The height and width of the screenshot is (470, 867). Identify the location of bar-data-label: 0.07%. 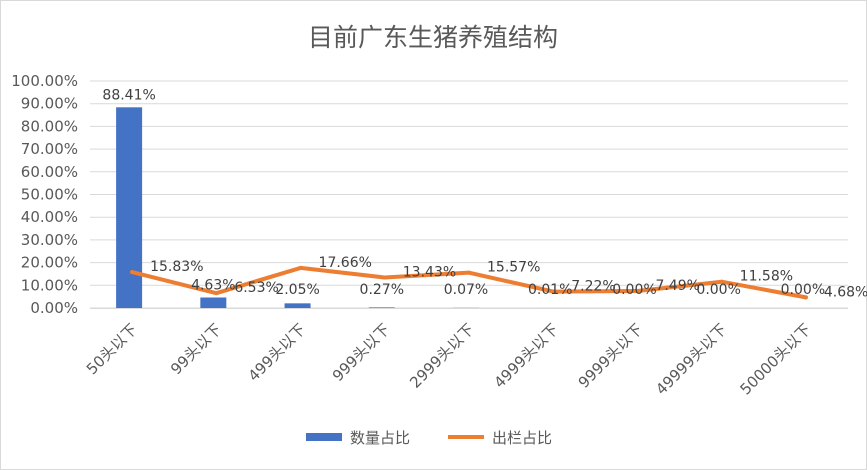
(466, 290).